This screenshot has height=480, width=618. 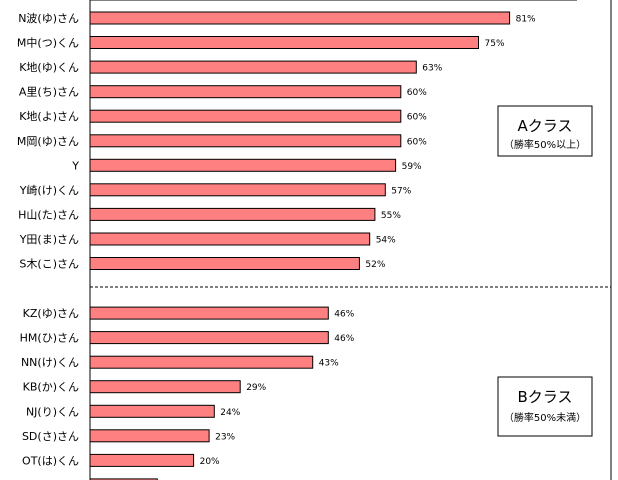 What do you see at coordinates (75, 165) in the screenshot?
I see `category-label: Y` at bounding box center [75, 165].